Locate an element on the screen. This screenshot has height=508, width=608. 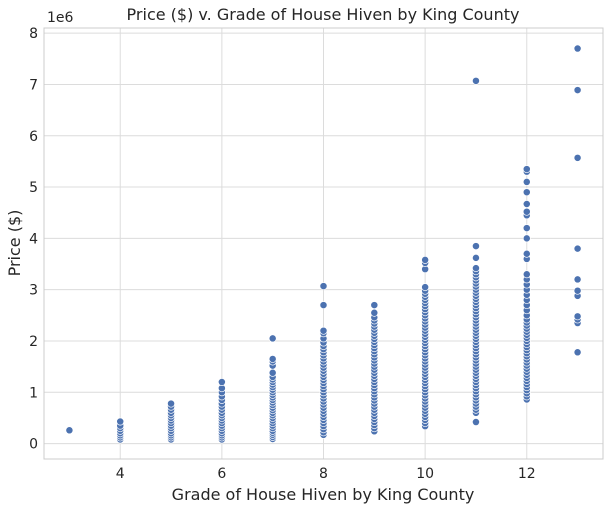
y-tick-labels: 0 1 2 3 4 5 6 7 8 is located at coordinates (33, 239).